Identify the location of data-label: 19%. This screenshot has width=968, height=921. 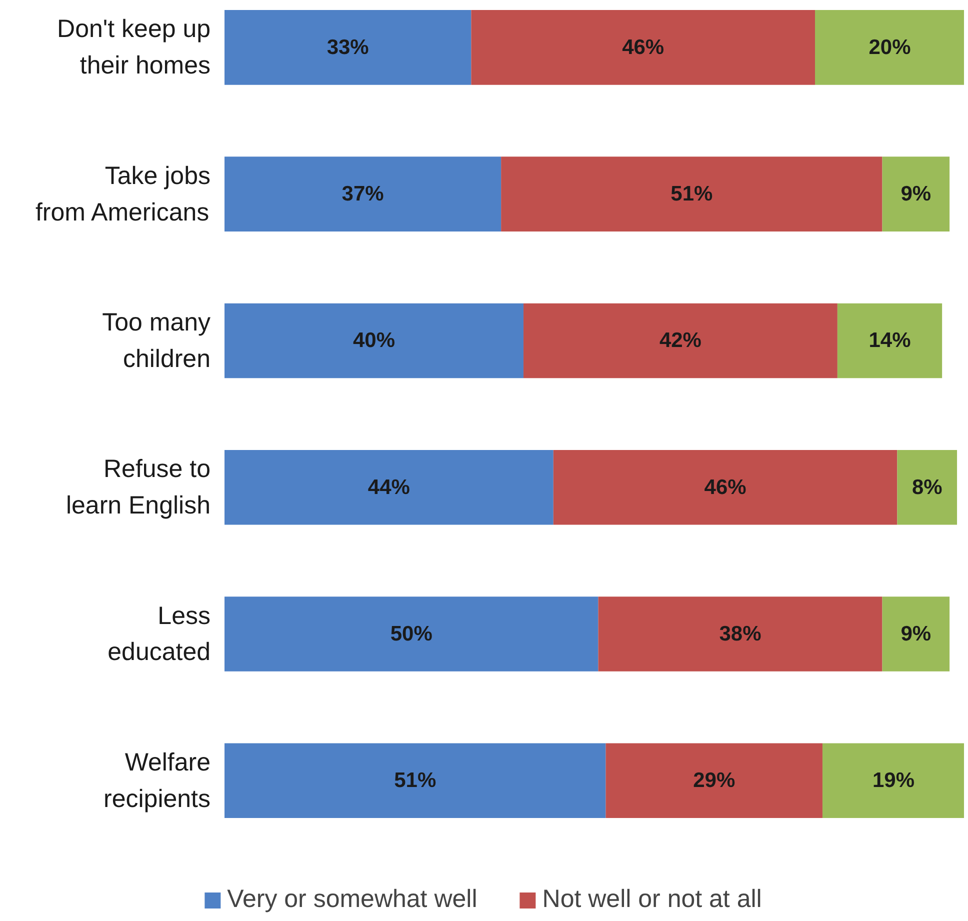
(893, 780).